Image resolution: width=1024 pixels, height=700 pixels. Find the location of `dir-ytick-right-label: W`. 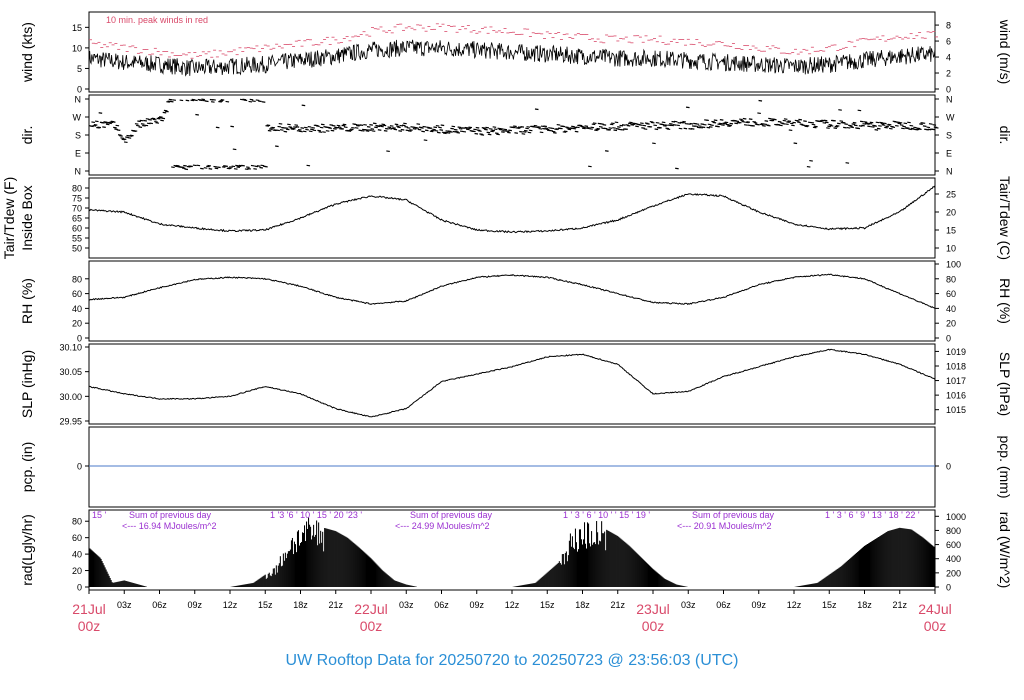

dir-ytick-right-label: W is located at coordinates (950, 118).